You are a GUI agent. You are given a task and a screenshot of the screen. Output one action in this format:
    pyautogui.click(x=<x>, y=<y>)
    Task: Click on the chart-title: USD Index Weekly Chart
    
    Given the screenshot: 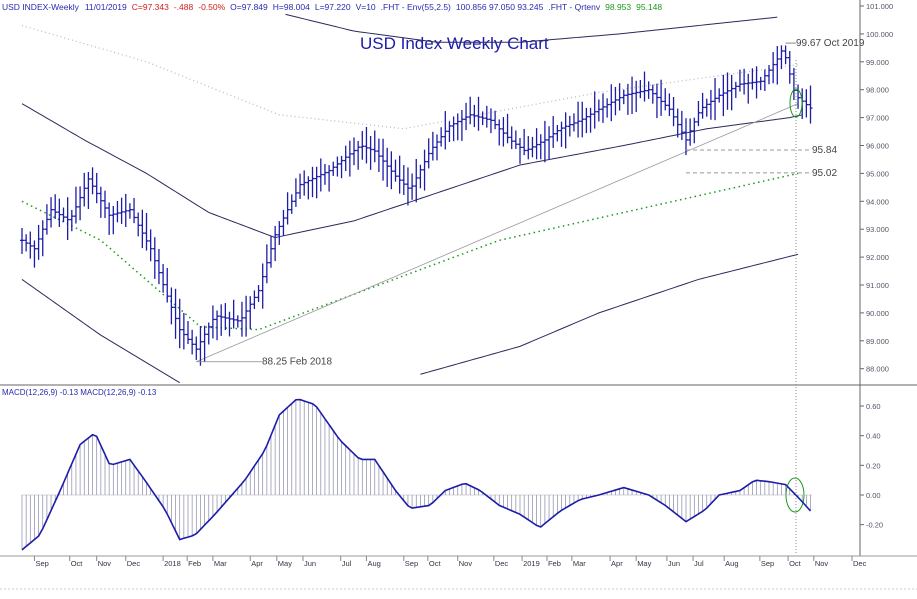 What is the action you would take?
    pyautogui.click(x=454, y=43)
    